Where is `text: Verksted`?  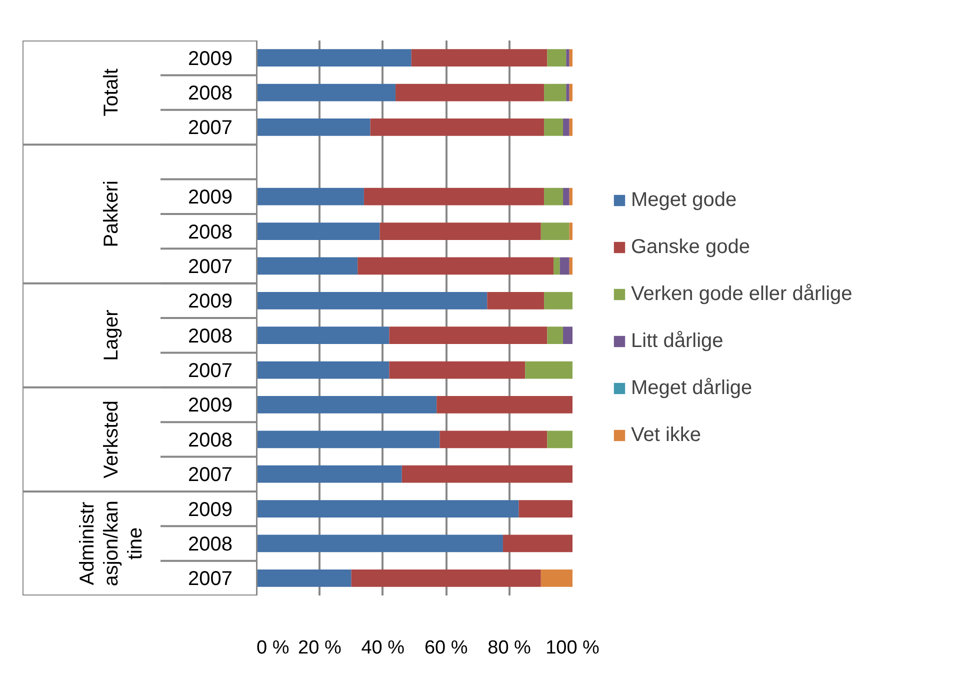 text: Verksted is located at coordinates (111, 439).